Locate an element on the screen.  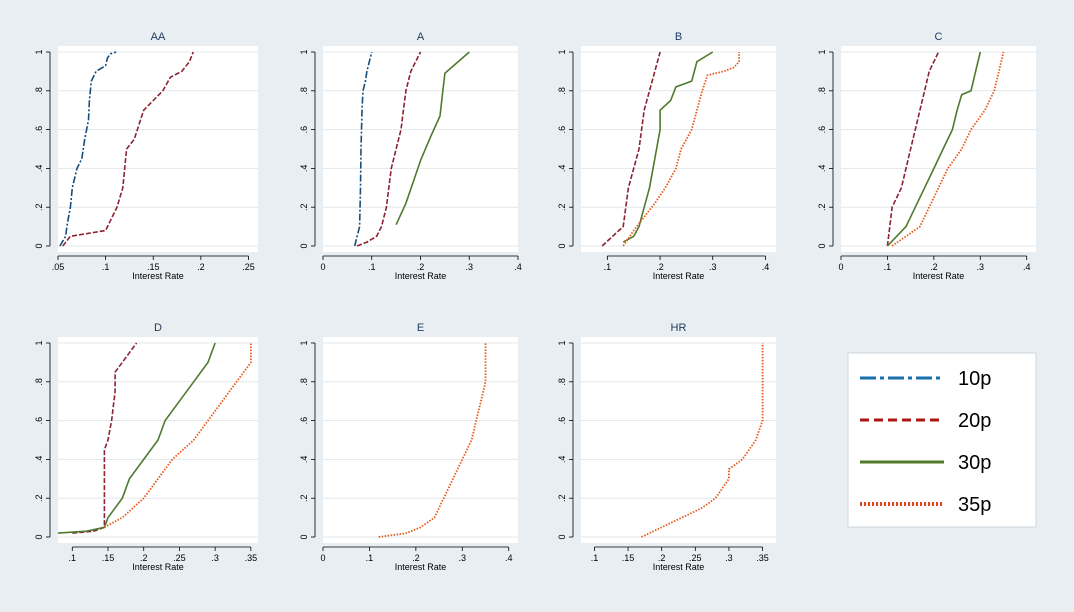
x-tick-label: .05 is located at coordinates (58, 267).